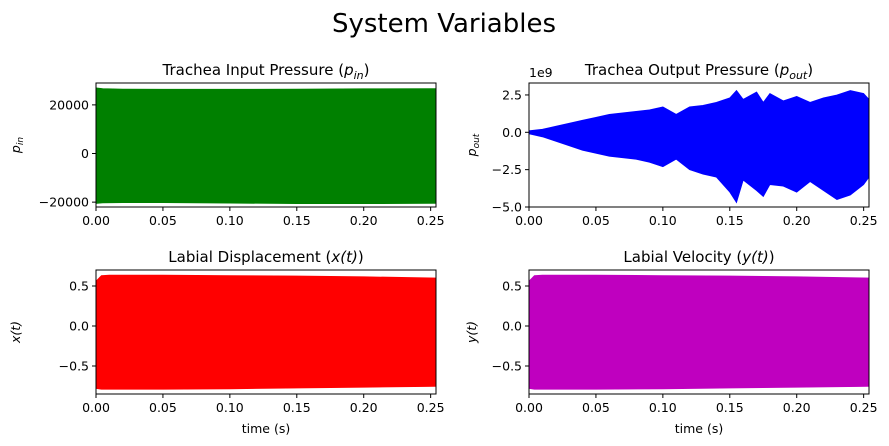 The image size is (889, 446). Describe the element at coordinates (253, 70) in the screenshot. I see `panel-title-text: Trachea Input Pressure (` at that location.